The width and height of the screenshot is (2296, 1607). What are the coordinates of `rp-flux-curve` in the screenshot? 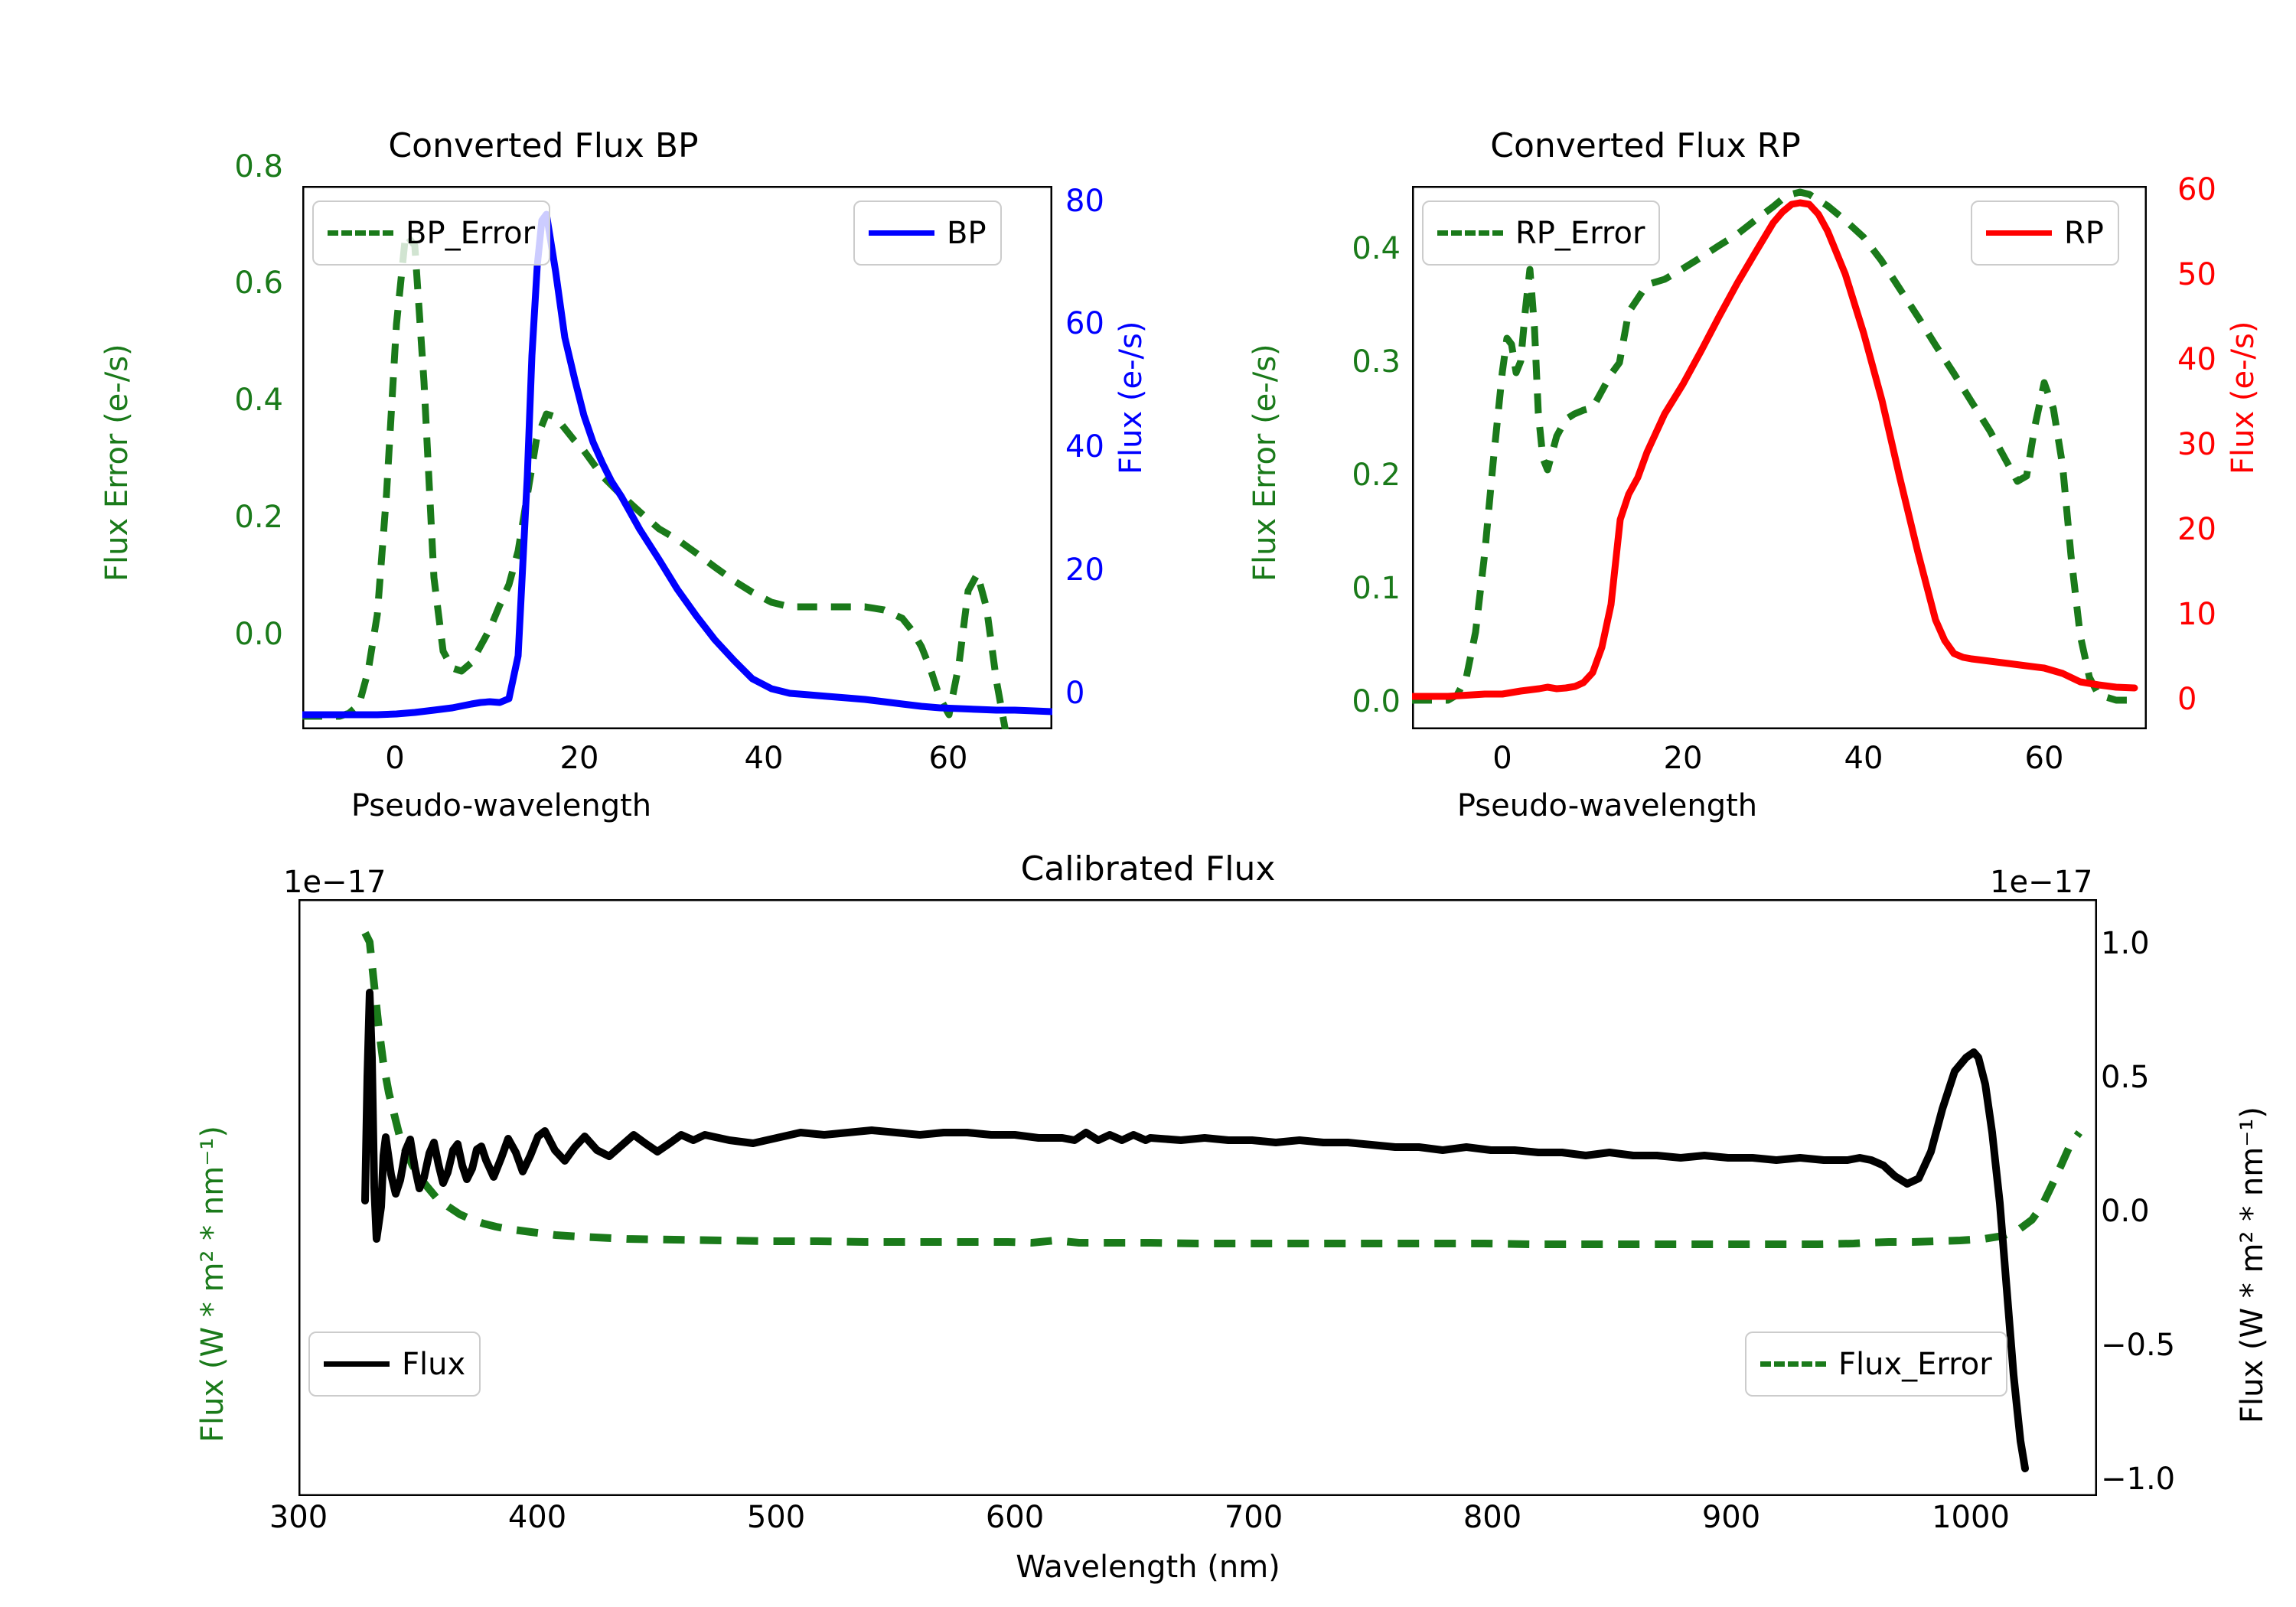 It's located at (1775, 449).